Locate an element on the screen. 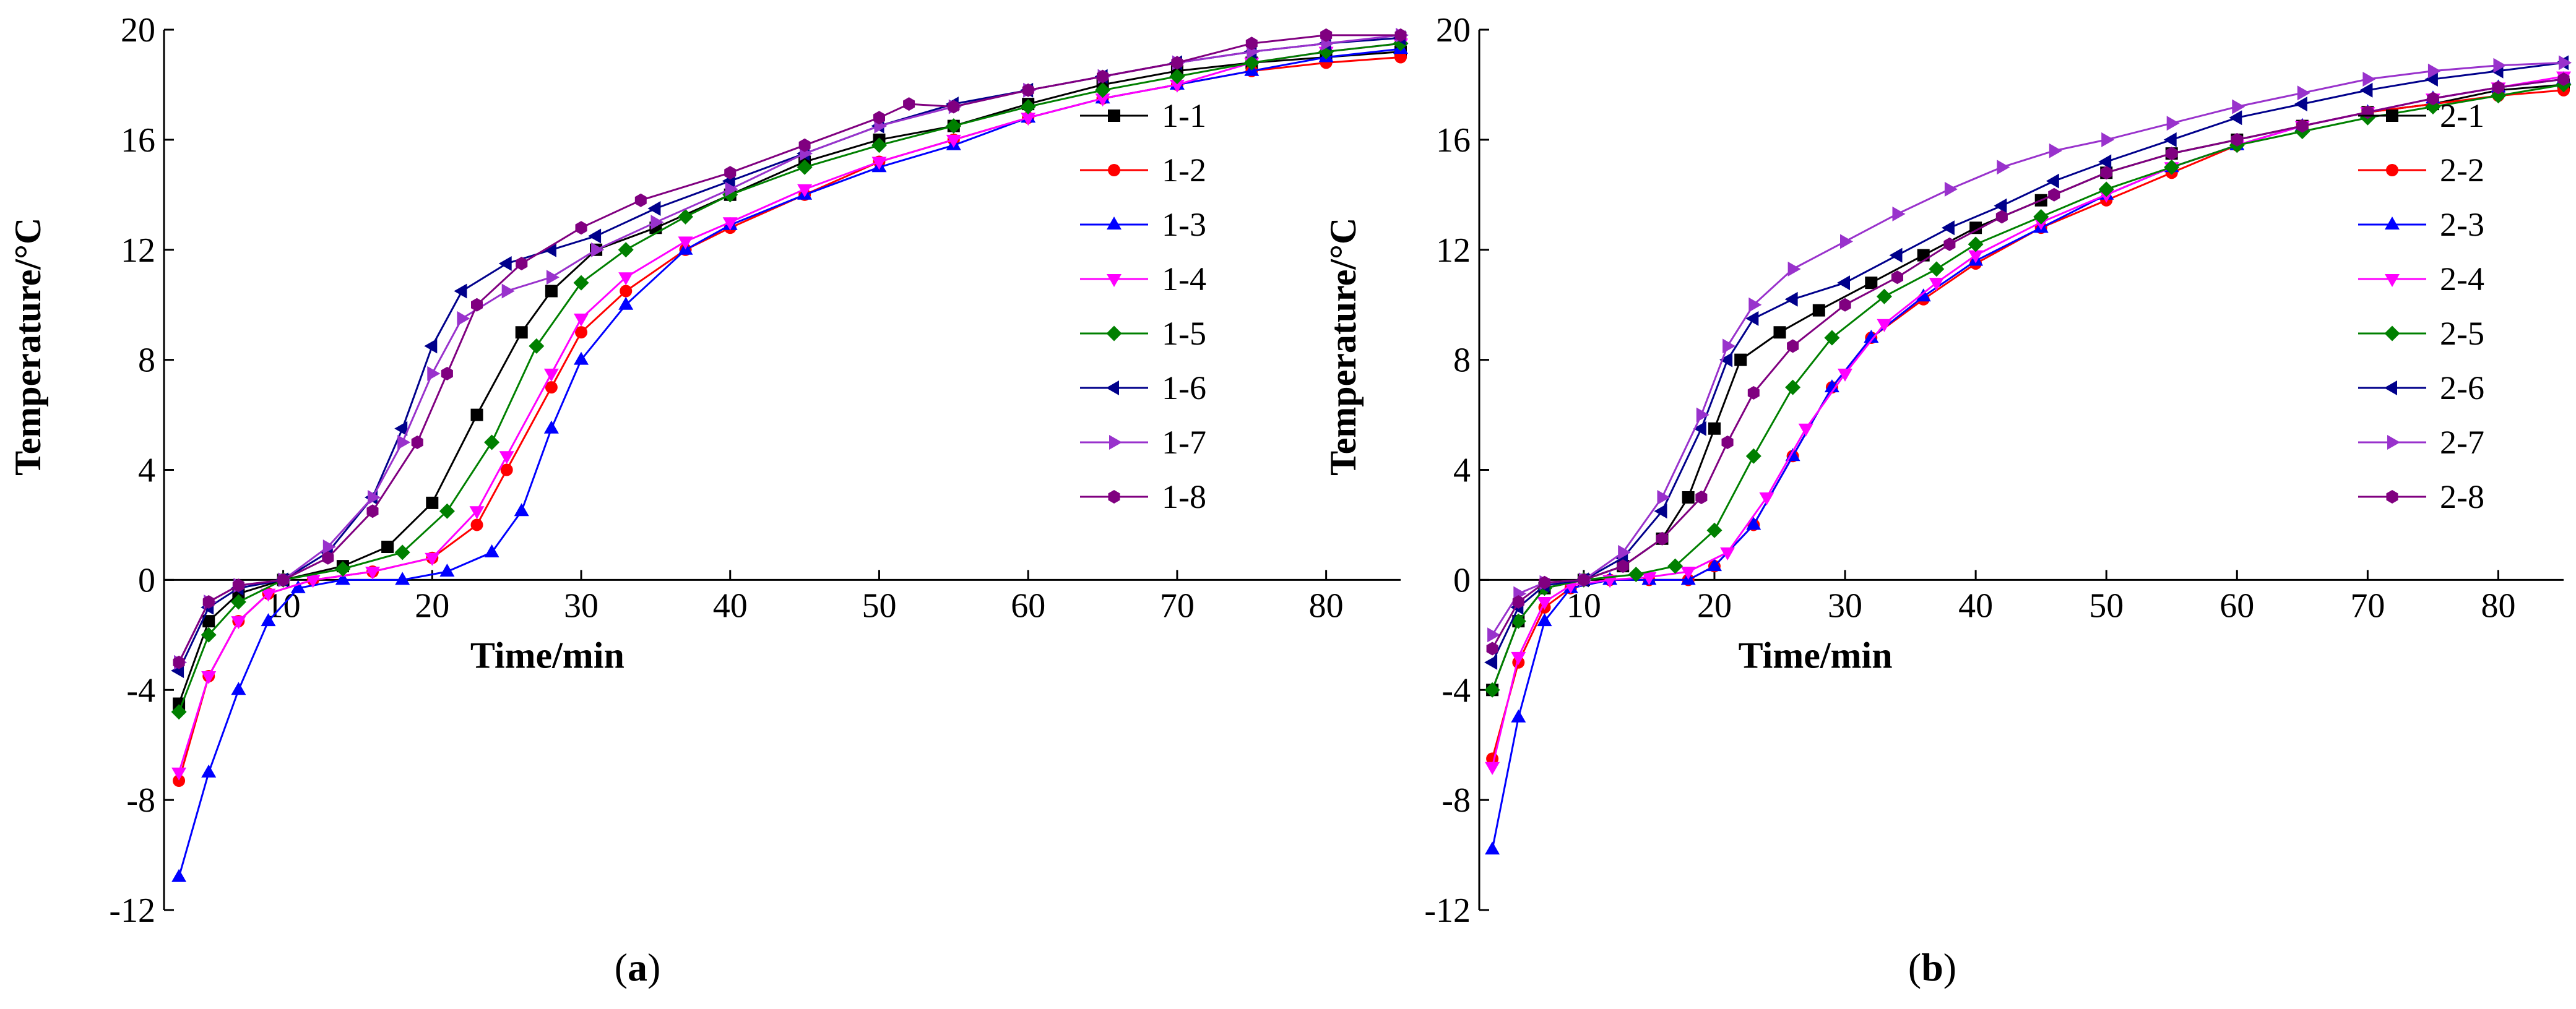 This screenshot has width=2576, height=1009. y-tick-label: 0 is located at coordinates (146, 580).